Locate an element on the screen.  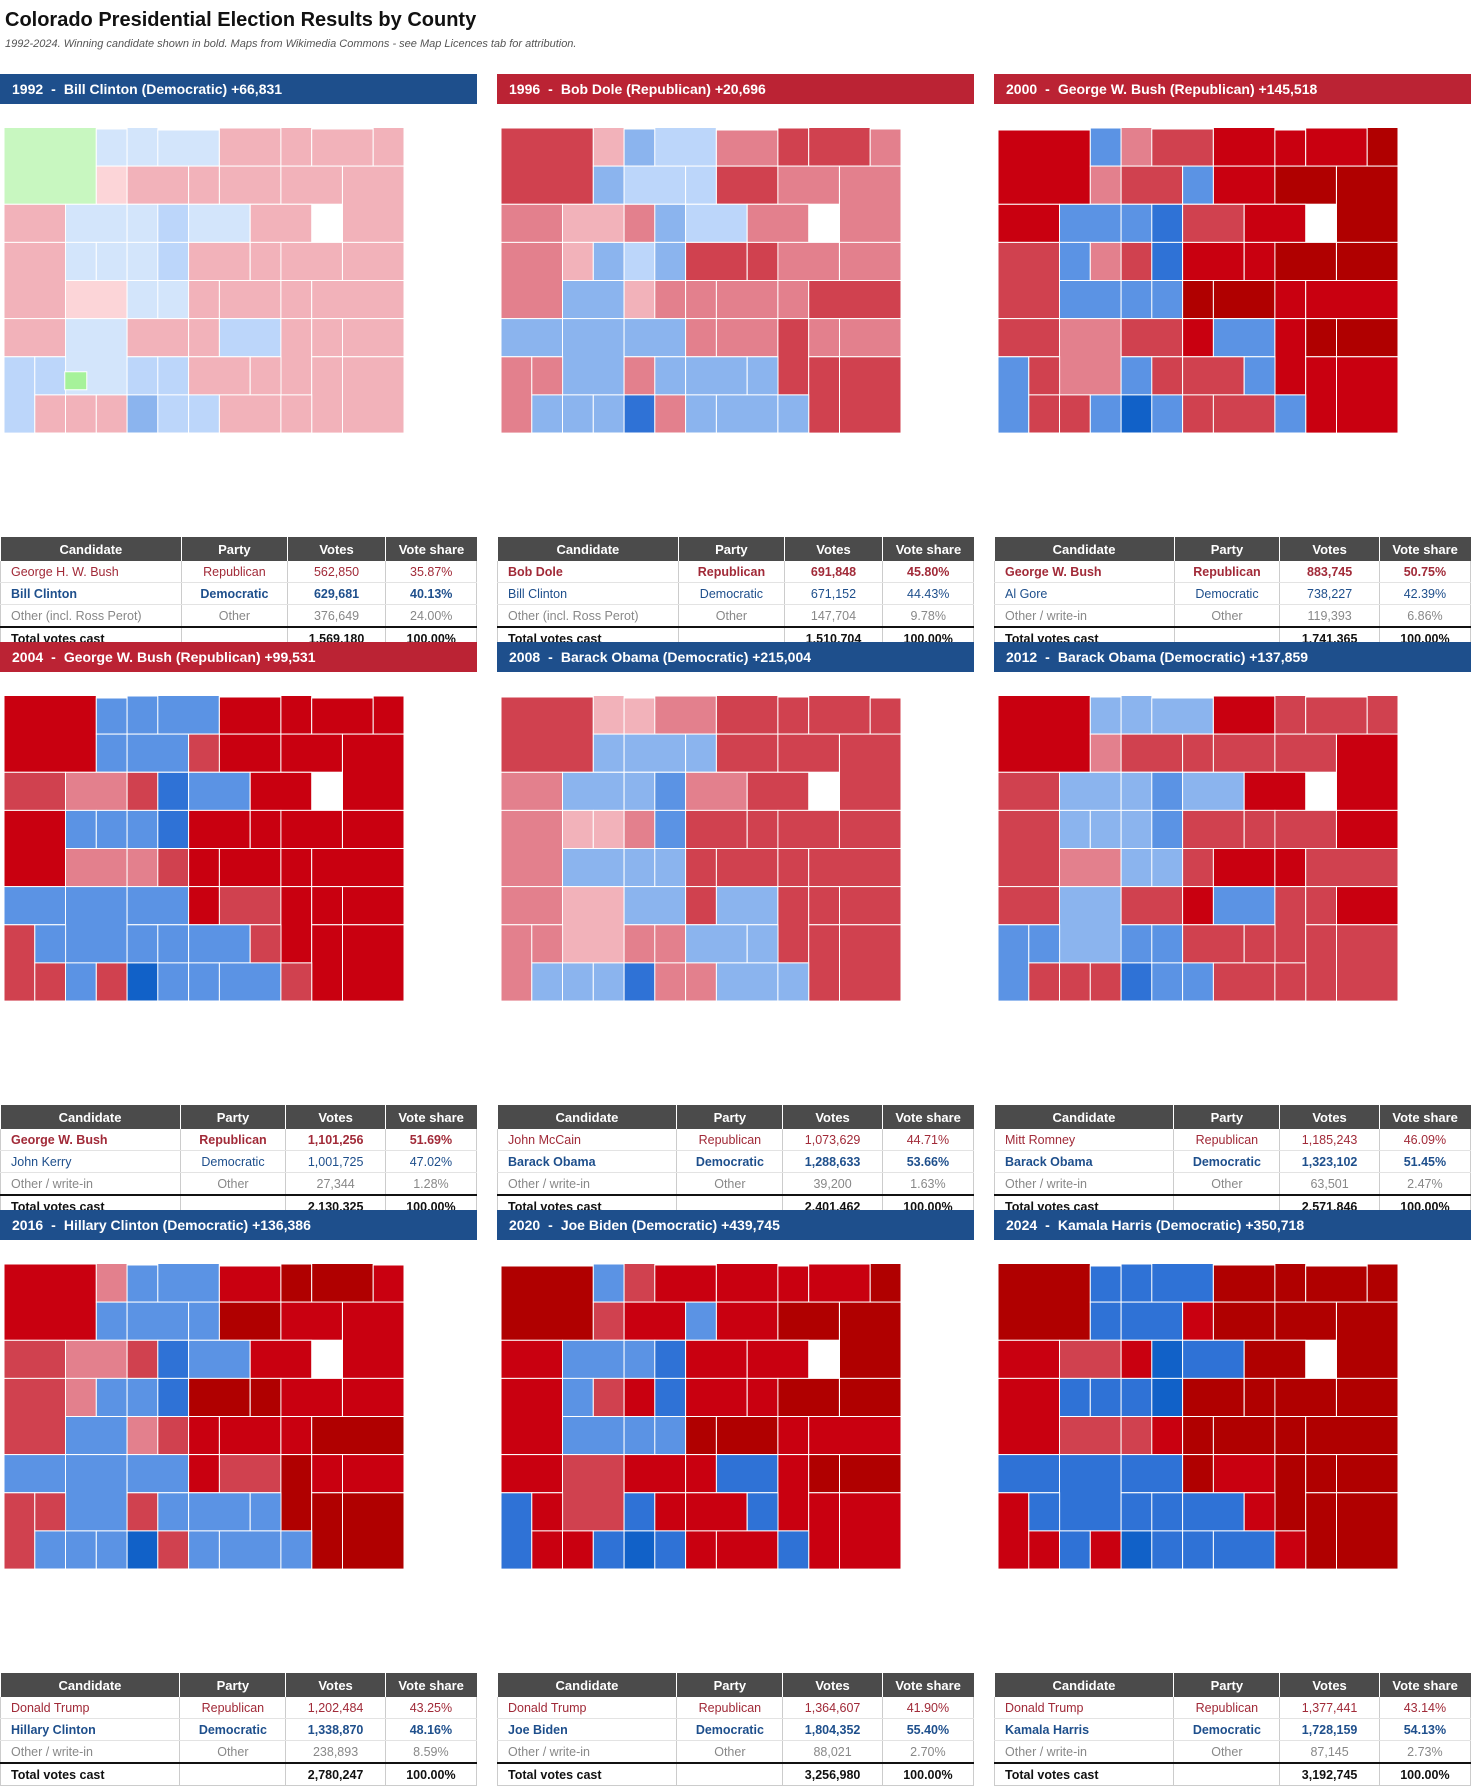
election-headline: Bob Dole (Republican) +20,696 is located at coordinates (663, 89).